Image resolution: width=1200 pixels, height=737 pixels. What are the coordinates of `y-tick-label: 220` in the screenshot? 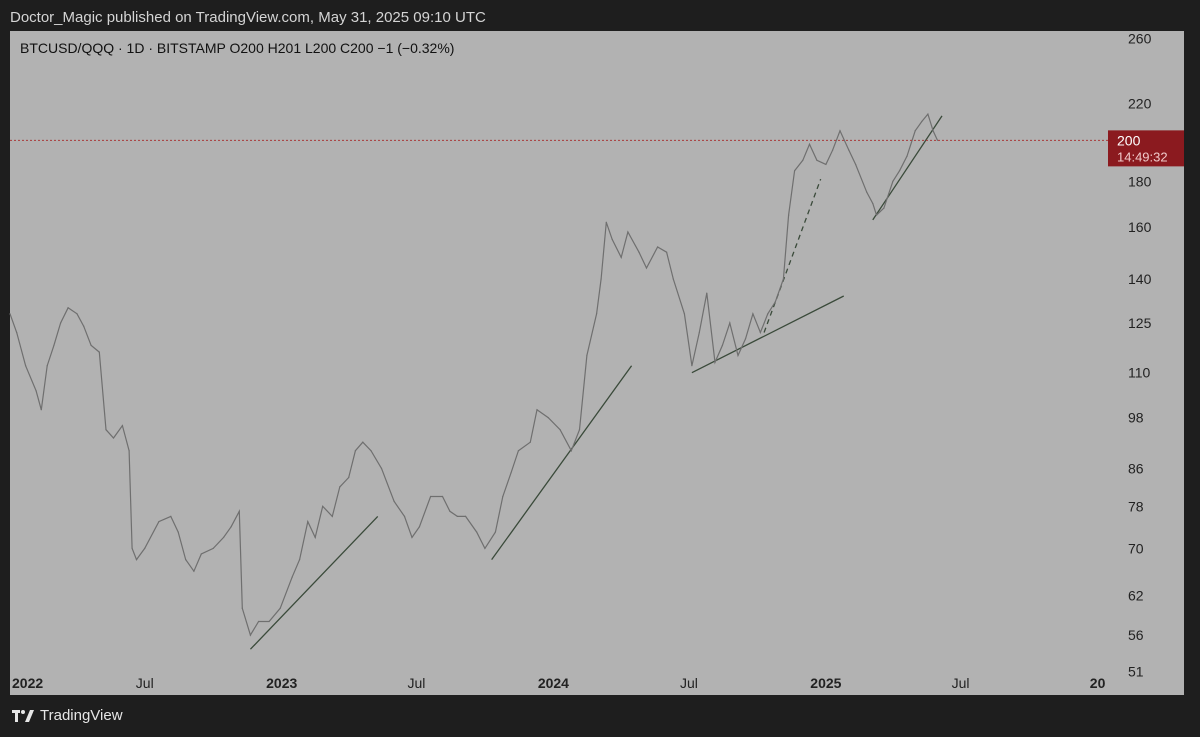 It's located at (1140, 103).